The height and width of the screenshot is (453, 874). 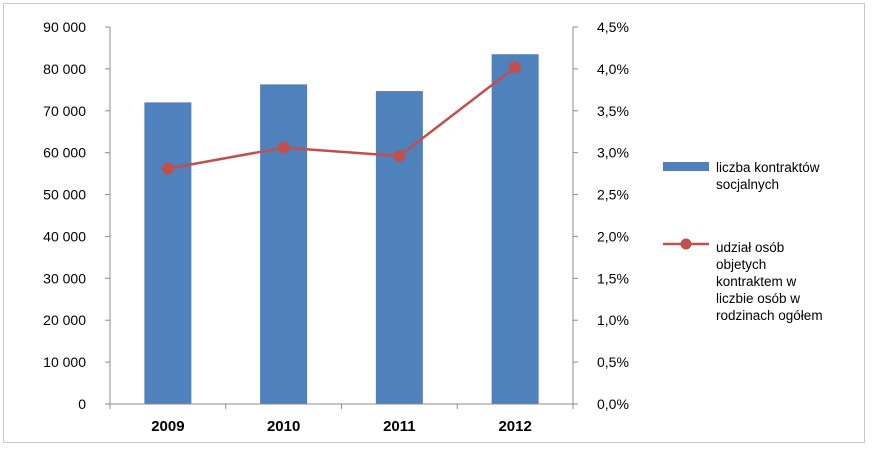 I want to click on left-tick-label: 40 000, so click(x=64, y=236).